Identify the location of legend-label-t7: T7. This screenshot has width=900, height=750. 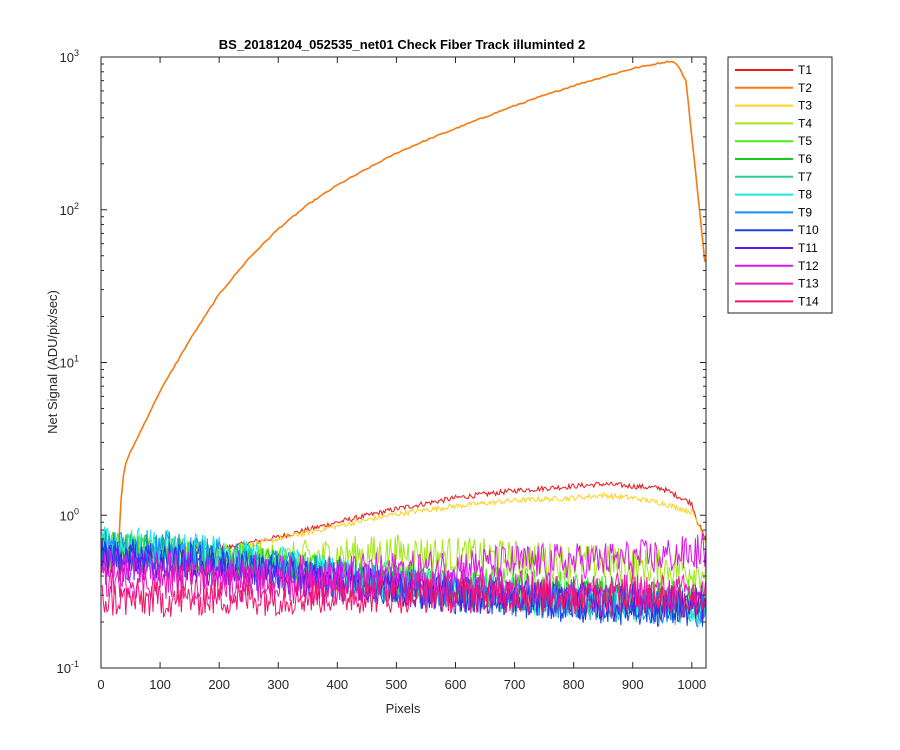
(805, 177).